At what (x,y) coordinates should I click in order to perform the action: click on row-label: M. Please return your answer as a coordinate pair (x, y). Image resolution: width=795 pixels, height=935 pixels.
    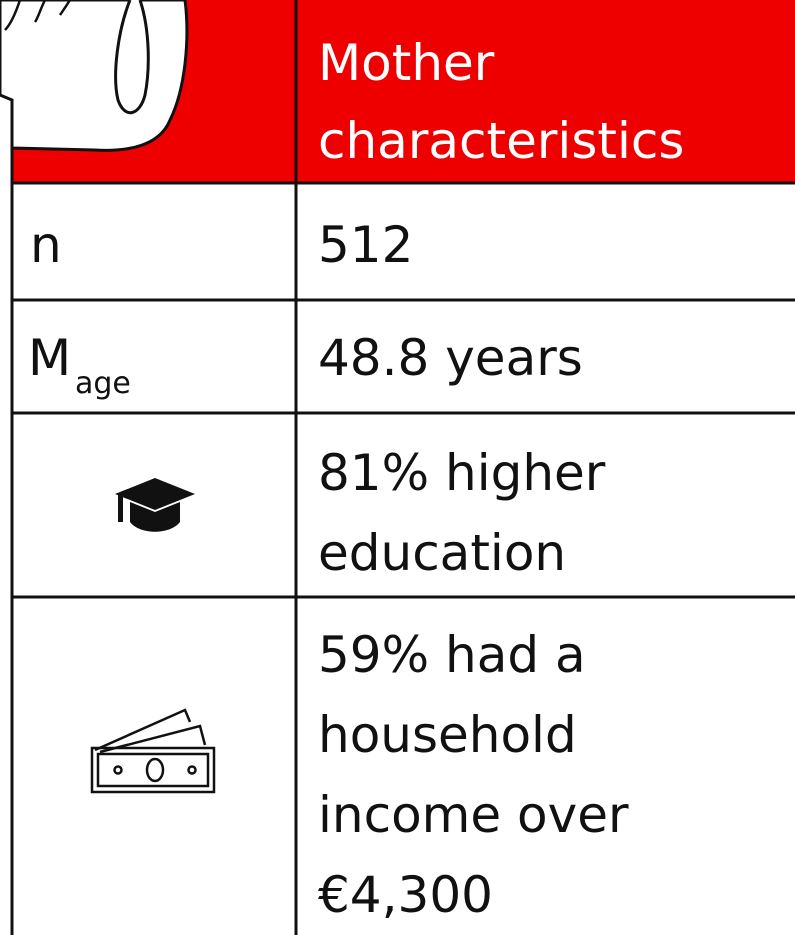
    Looking at the image, I should click on (49, 358).